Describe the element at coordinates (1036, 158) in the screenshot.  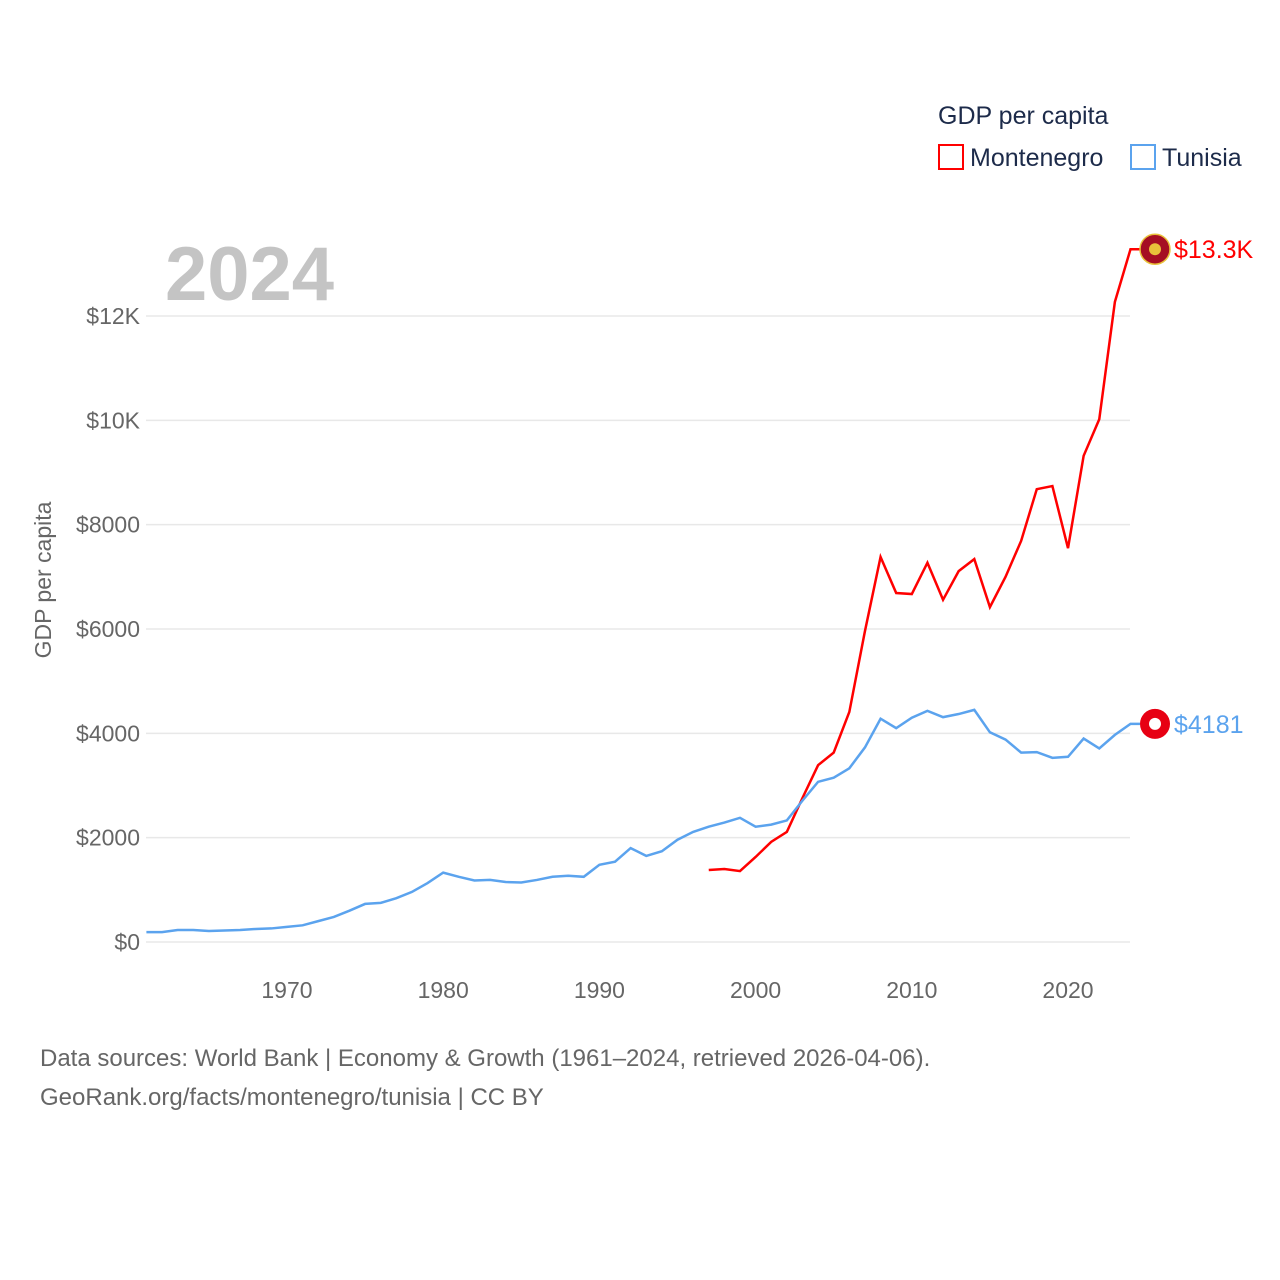
I see `legend-item-montenegro: Montenegro` at that location.